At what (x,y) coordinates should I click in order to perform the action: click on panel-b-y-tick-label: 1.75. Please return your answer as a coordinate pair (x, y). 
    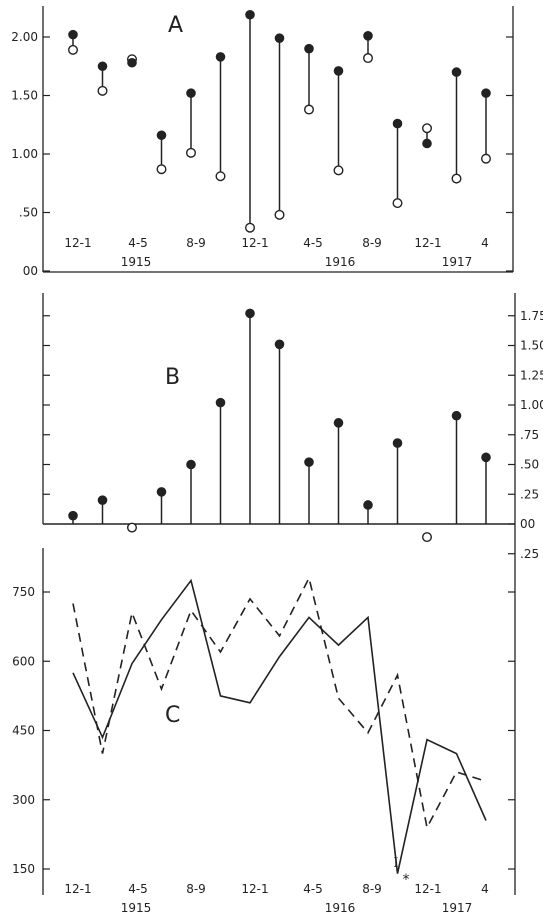
    Looking at the image, I should click on (531, 316).